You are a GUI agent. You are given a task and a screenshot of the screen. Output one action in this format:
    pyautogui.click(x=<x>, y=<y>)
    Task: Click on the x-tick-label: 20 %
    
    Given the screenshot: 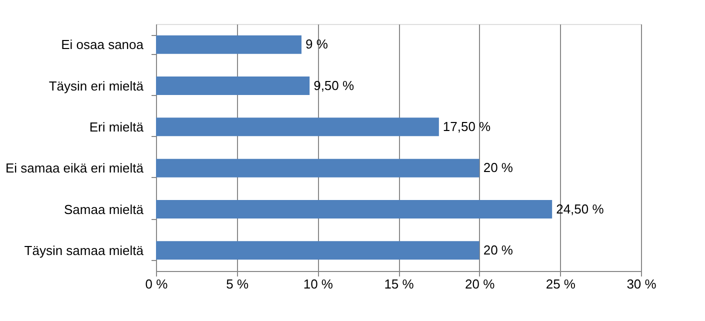 What is the action you would take?
    pyautogui.click(x=480, y=284)
    